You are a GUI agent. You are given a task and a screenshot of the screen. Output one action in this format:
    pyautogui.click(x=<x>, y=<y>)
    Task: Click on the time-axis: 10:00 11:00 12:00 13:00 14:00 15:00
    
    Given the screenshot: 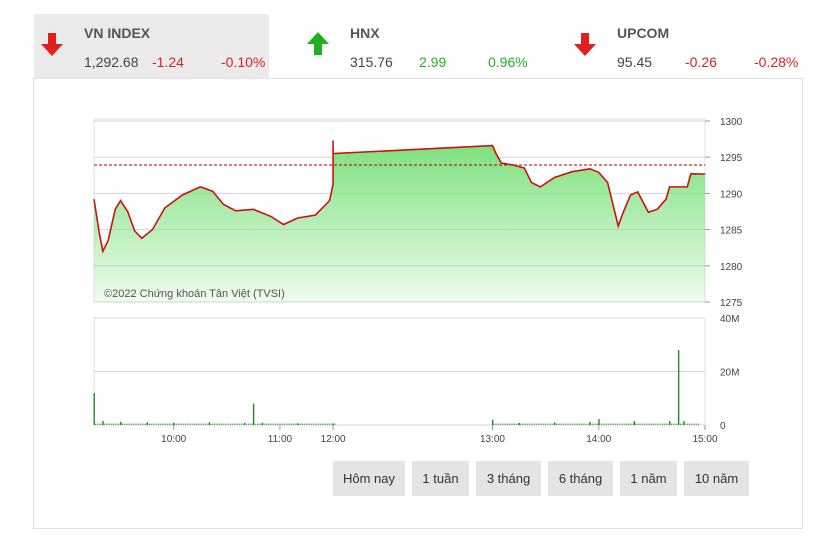 What is the action you would take?
    pyautogui.click(x=439, y=435)
    